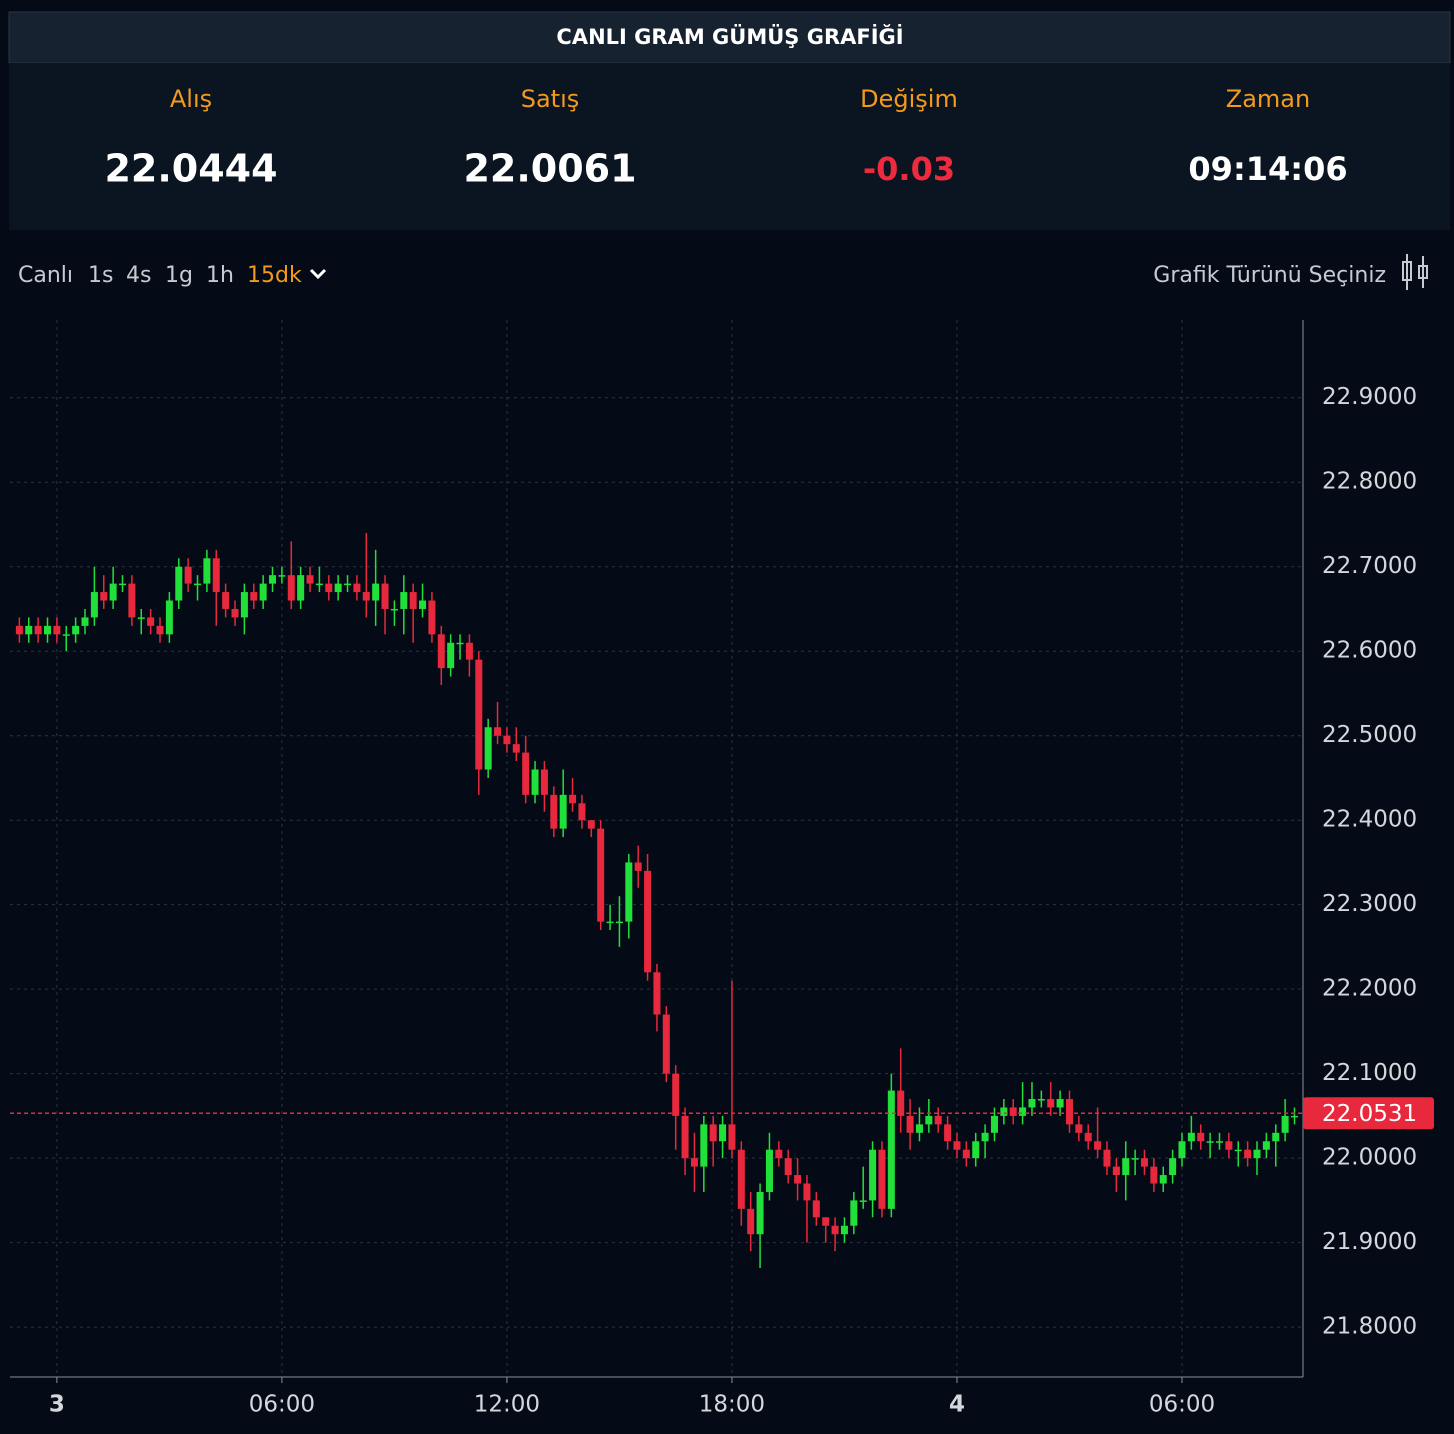  Describe the element at coordinates (220, 275) in the screenshot. I see `interval-button: 1h` at that location.